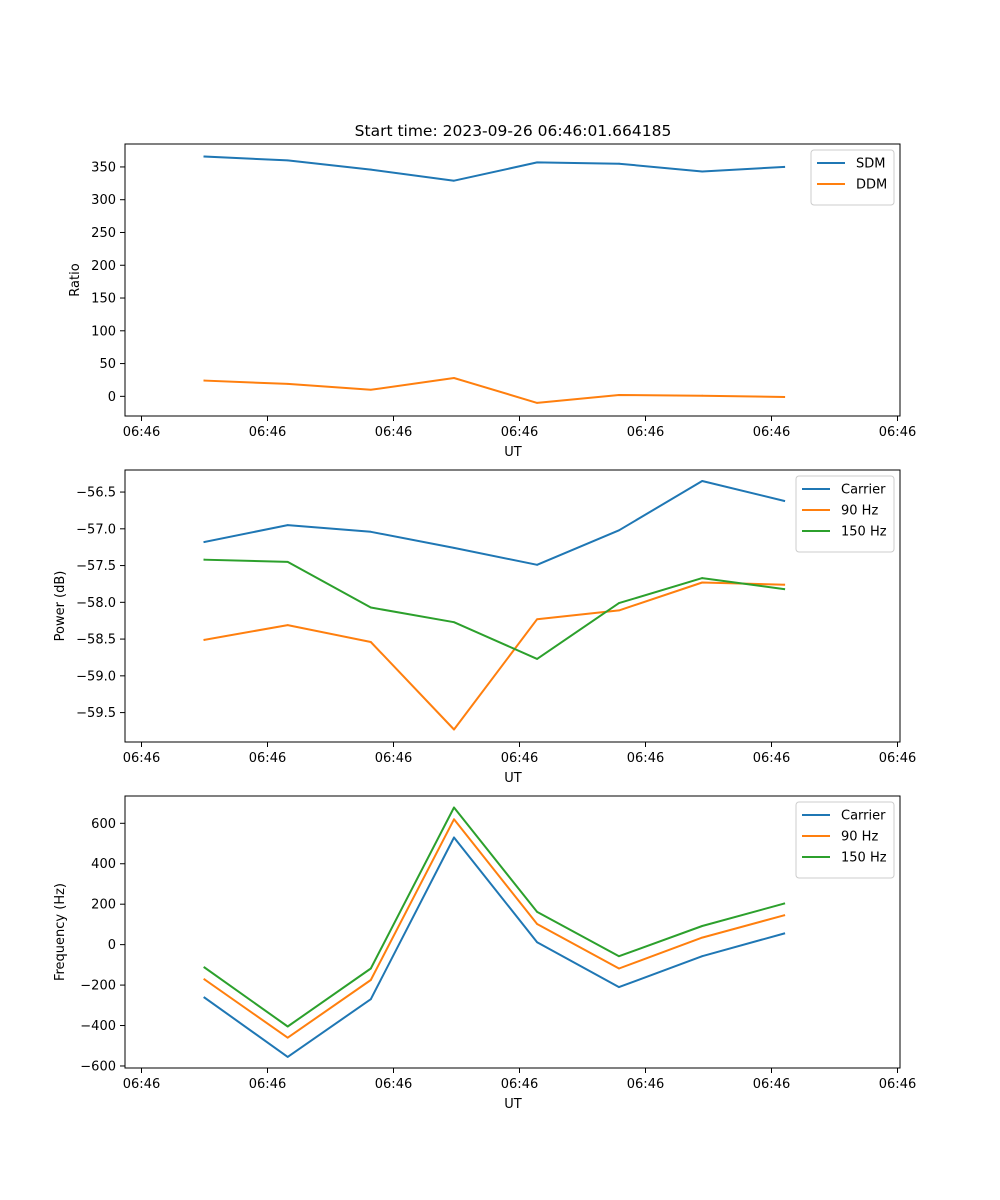 This screenshot has width=1000, height=1200. Describe the element at coordinates (96, 713) in the screenshot. I see `y-tick-label: −59.5` at that location.